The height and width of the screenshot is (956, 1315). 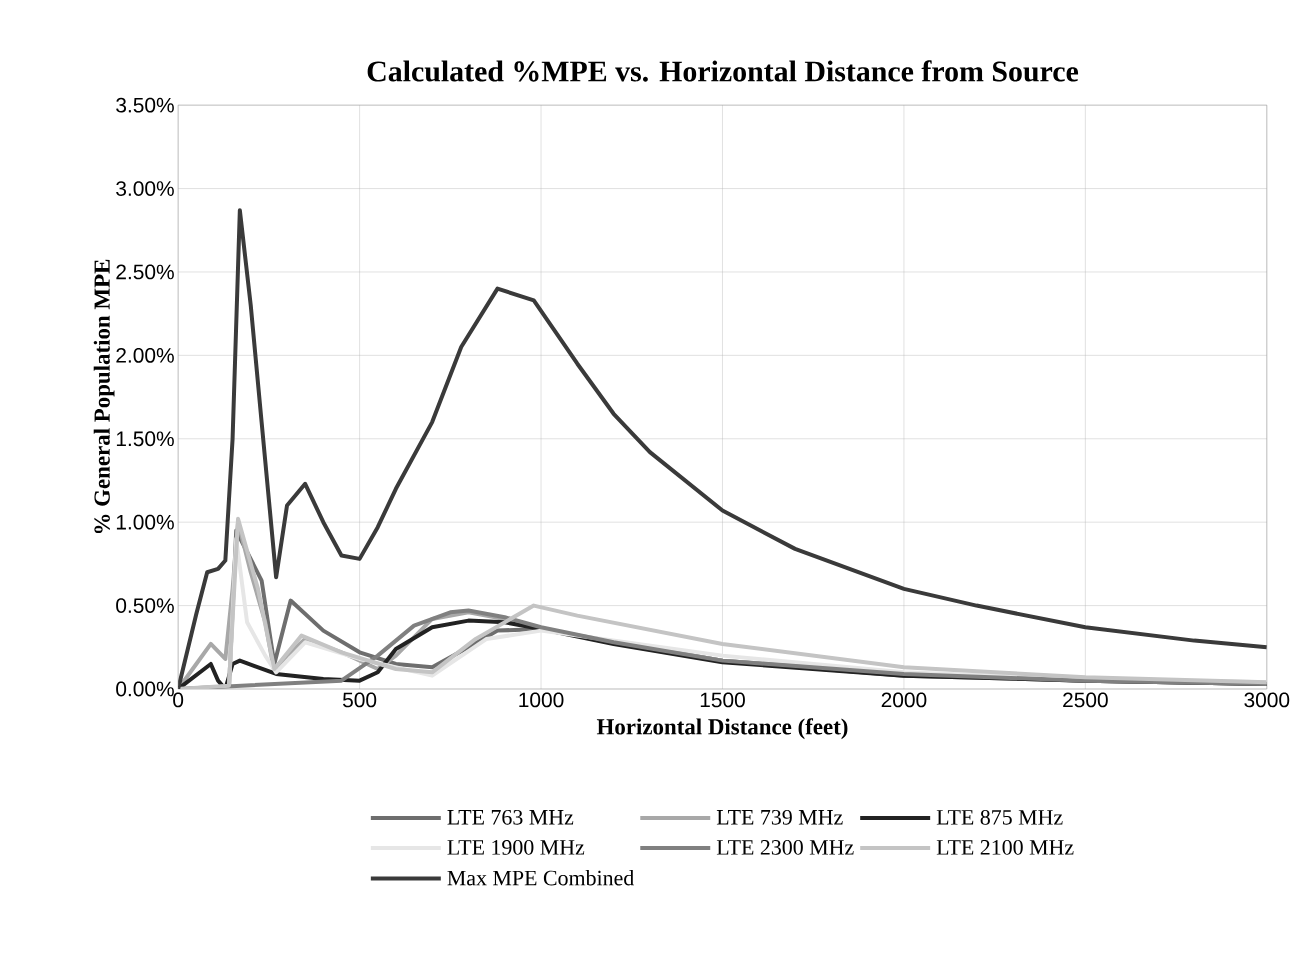 I want to click on x-tick-label: 3000, so click(x=1267, y=700).